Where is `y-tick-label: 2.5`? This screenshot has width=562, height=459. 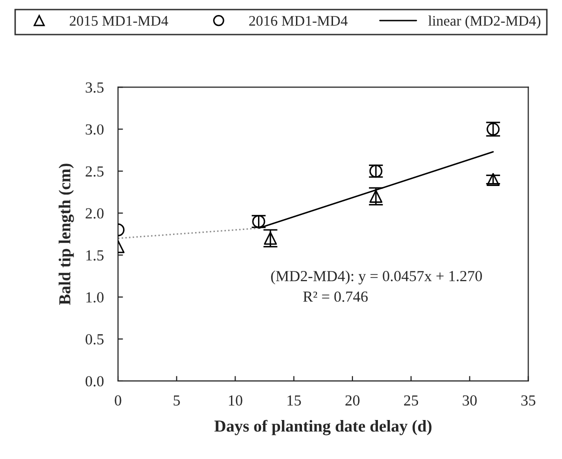 y-tick-label: 2.5 is located at coordinates (95, 171).